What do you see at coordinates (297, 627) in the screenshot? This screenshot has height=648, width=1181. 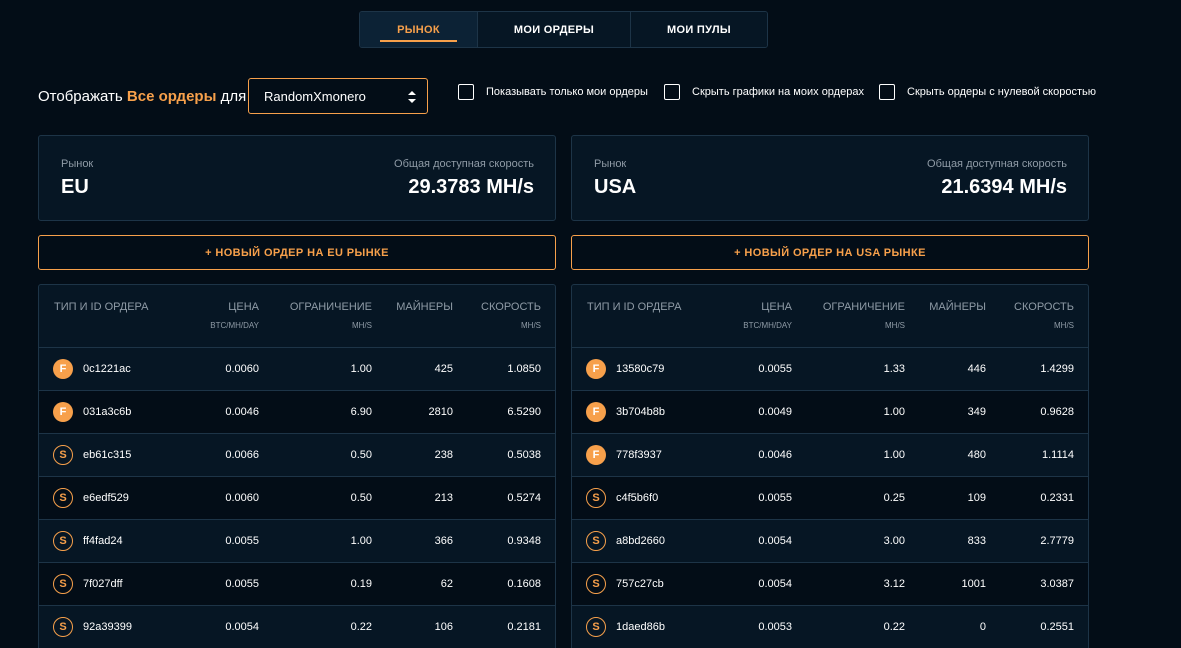 I see `table-row: S 92a39399 0.0054 0.22 106 0.2181` at bounding box center [297, 627].